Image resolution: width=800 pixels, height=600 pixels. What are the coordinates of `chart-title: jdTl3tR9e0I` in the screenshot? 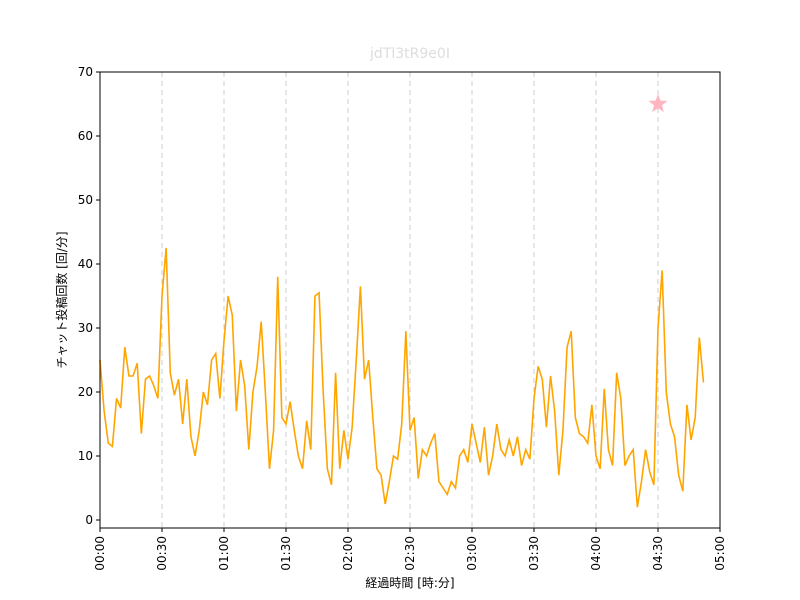 It's located at (409, 54).